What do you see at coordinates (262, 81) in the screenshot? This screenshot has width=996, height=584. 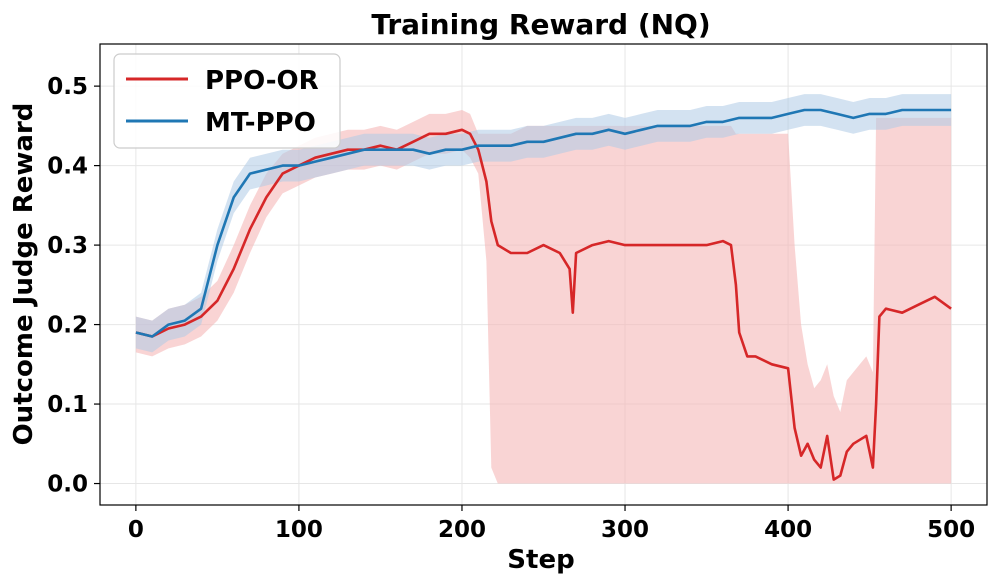 I see `legend-label-ppo-or: PPO-OR` at bounding box center [262, 81].